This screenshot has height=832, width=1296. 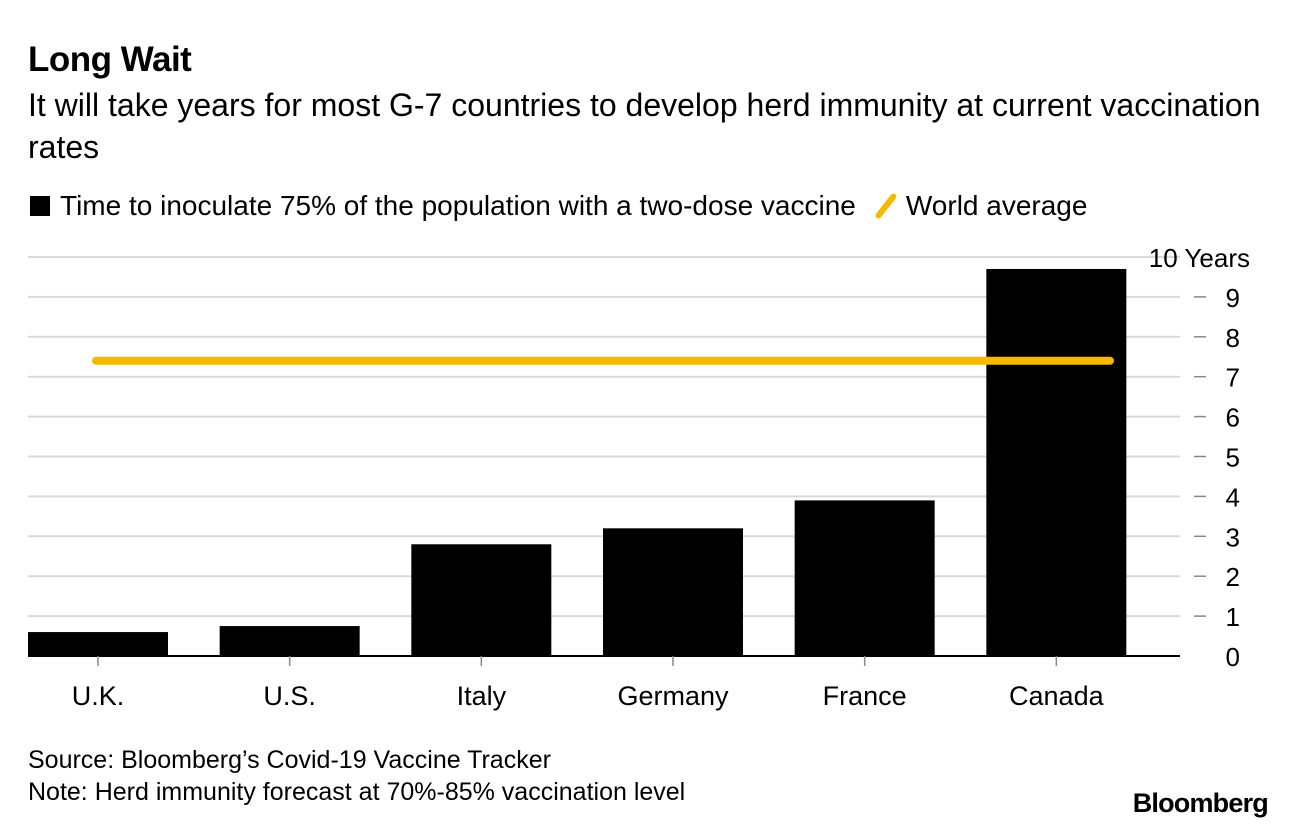 I want to click on y-tick-label: 0, so click(x=1233, y=657).